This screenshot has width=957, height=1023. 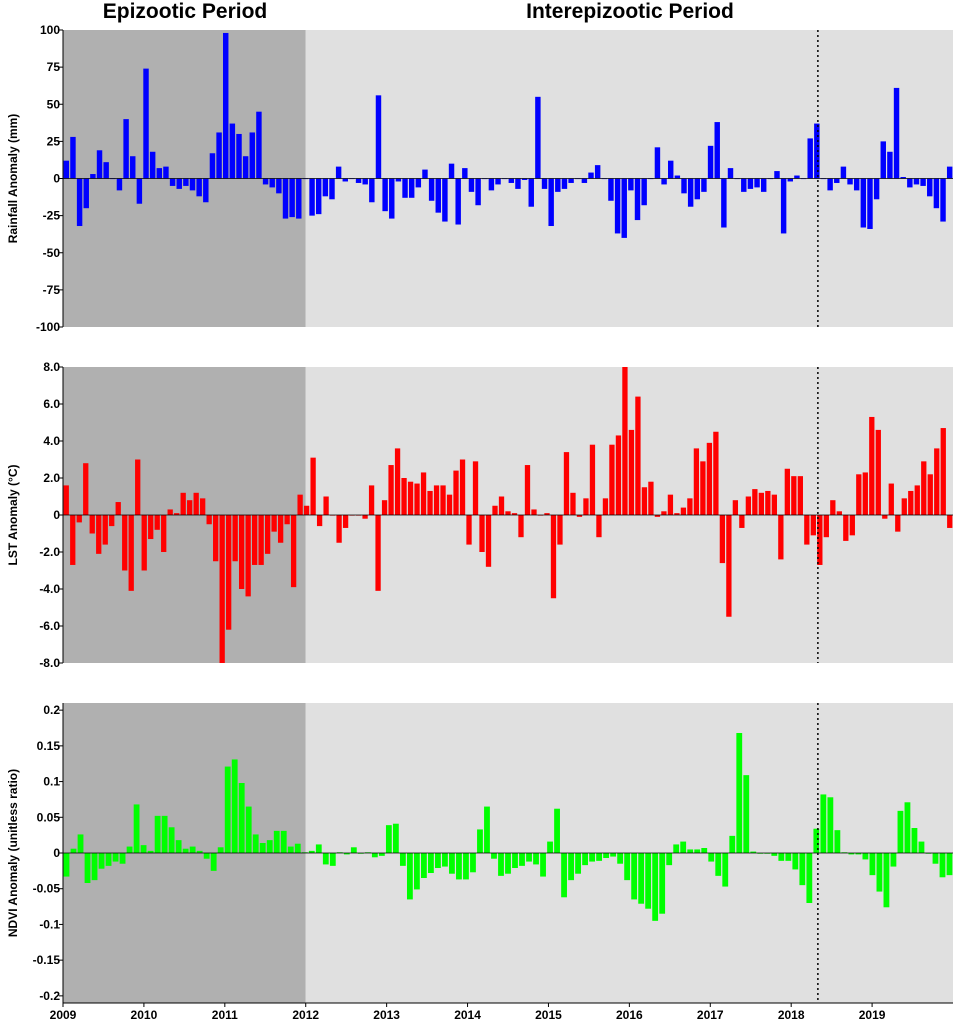 I want to click on y-tick-label: 0.2, so click(x=51, y=710).